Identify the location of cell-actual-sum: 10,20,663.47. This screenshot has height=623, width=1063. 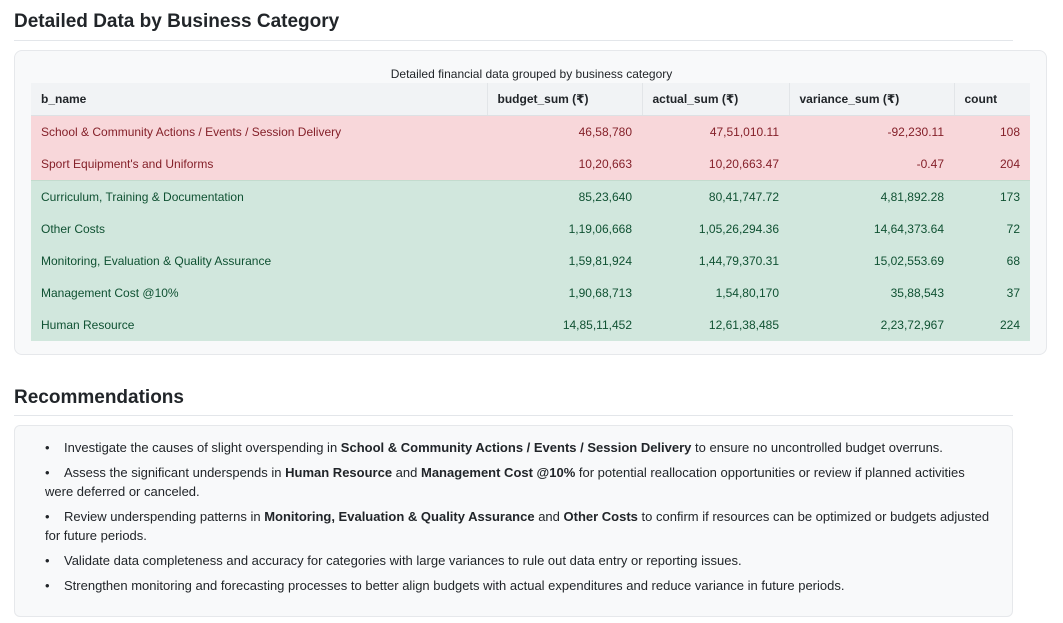
(715, 164).